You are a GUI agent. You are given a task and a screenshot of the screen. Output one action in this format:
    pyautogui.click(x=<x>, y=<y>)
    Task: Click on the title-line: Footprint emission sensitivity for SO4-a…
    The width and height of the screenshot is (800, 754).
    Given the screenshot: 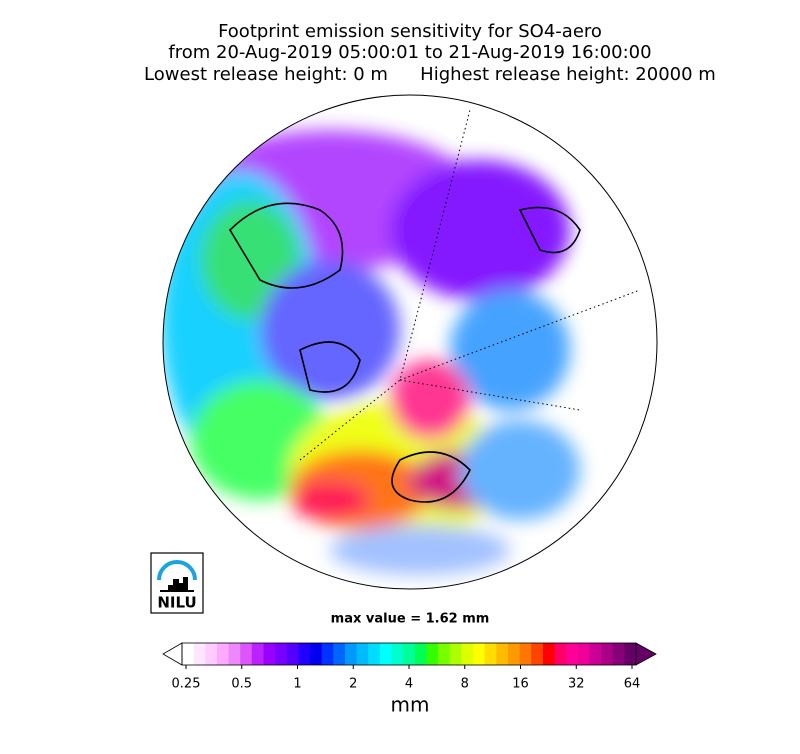 What is the action you would take?
    pyautogui.click(x=410, y=31)
    